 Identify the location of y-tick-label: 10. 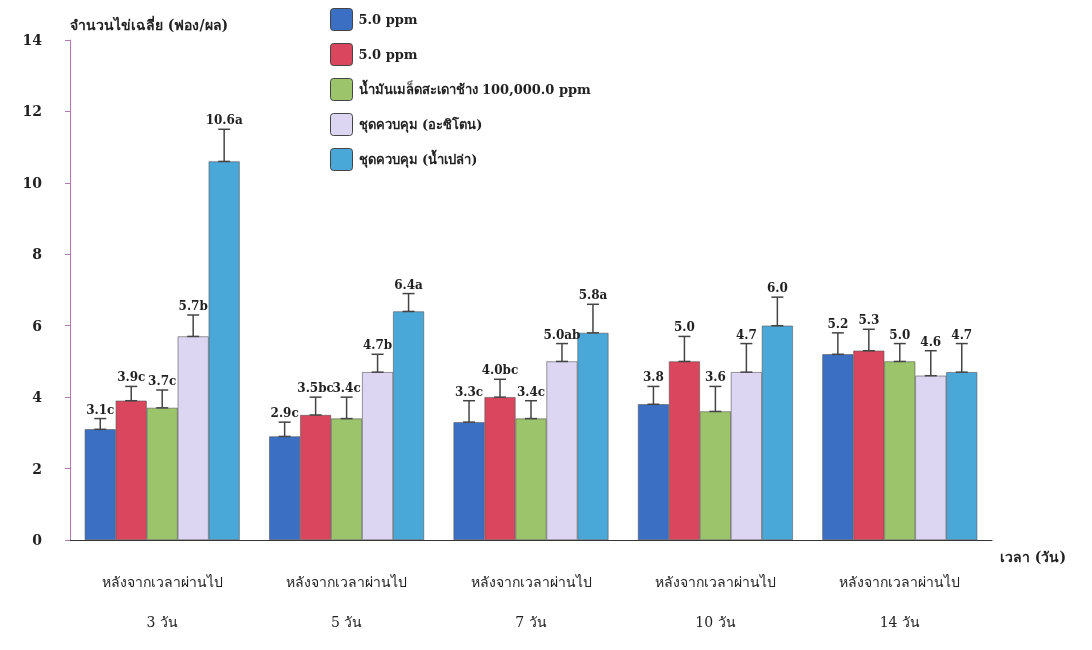
(32, 182).